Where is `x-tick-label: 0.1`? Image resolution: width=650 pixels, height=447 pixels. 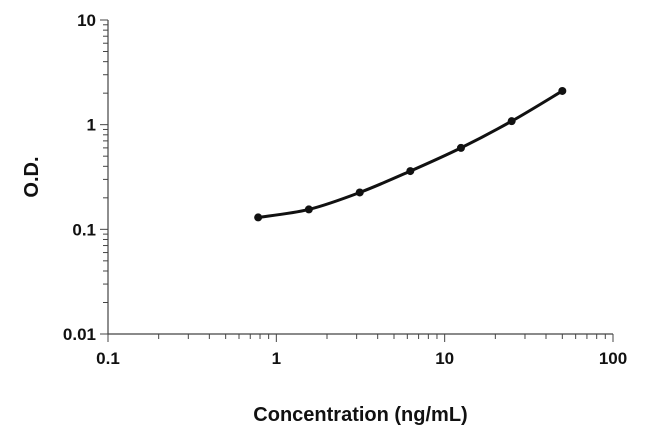 x-tick-label: 0.1 is located at coordinates (108, 358).